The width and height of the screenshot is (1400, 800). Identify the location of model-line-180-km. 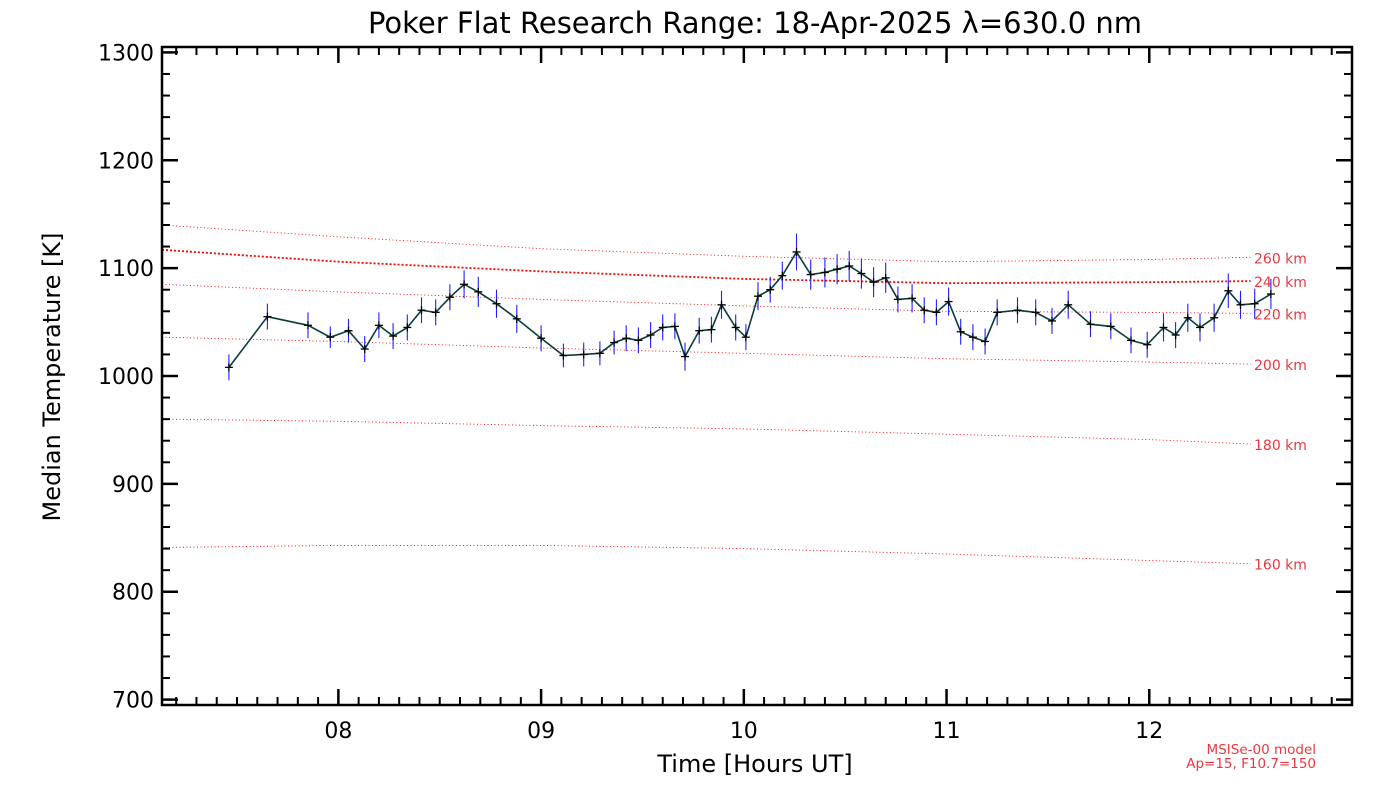
(706, 431).